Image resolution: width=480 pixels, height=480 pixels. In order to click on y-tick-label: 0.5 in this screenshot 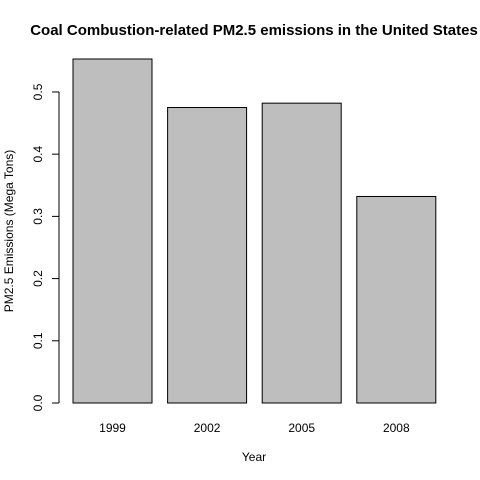, I will do `click(38, 91)`.